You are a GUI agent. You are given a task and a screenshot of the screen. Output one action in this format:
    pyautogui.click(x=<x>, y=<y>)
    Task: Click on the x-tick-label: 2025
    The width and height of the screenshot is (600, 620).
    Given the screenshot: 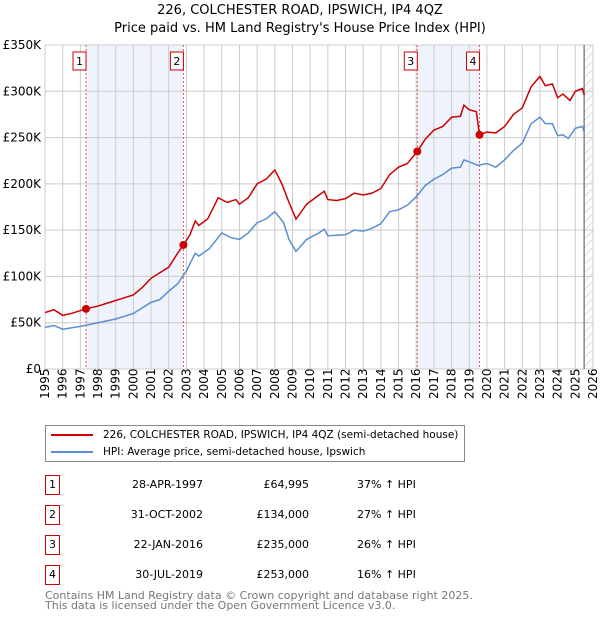 What is the action you would take?
    pyautogui.click(x=575, y=383)
    